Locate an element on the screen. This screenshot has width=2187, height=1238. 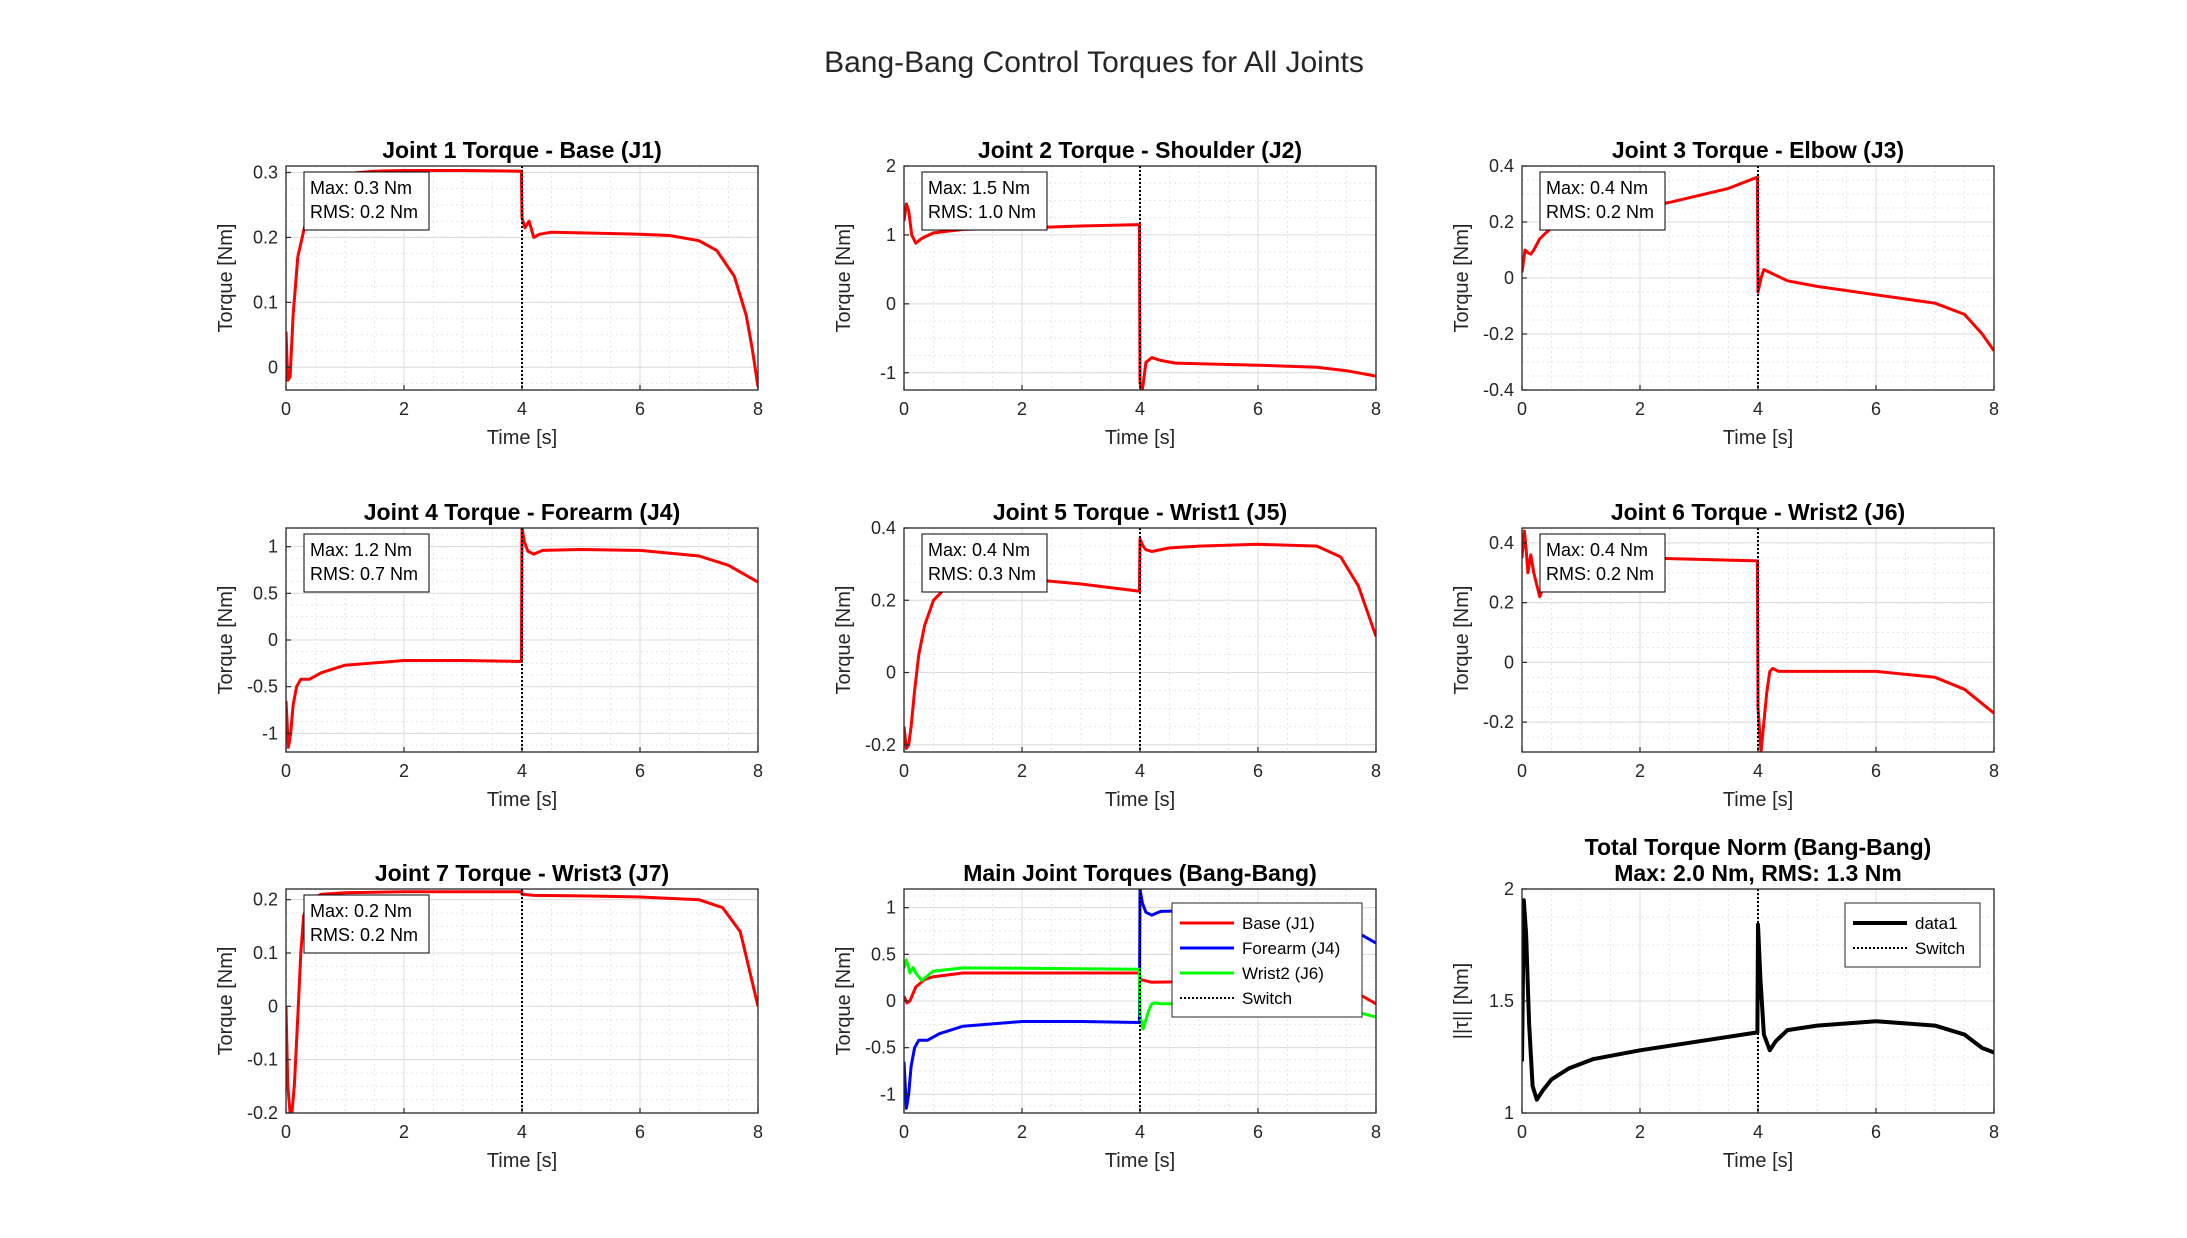
subplot-title: Joint 4 Torque - Forearm (J4) is located at coordinates (522, 512).